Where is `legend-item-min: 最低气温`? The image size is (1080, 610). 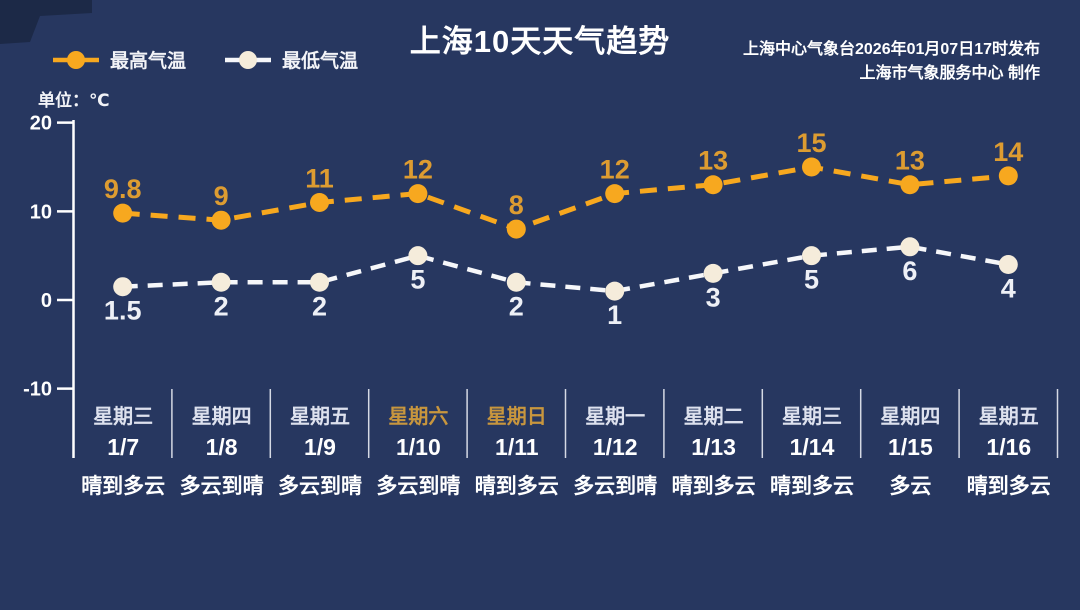
legend-item-min: 最低气温 is located at coordinates (291, 59).